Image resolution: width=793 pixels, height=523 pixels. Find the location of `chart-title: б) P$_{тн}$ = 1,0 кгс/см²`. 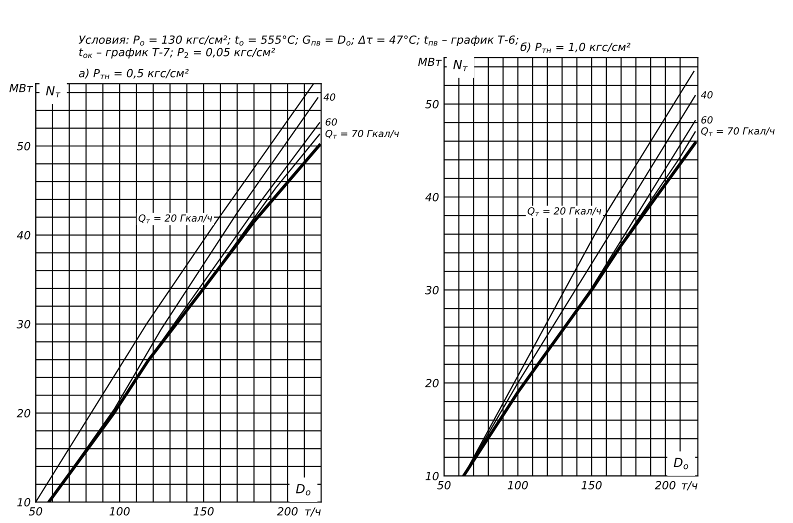

chart-title: б) P$_{тн}$ = 1,0 кгс/см² is located at coordinates (575, 47).